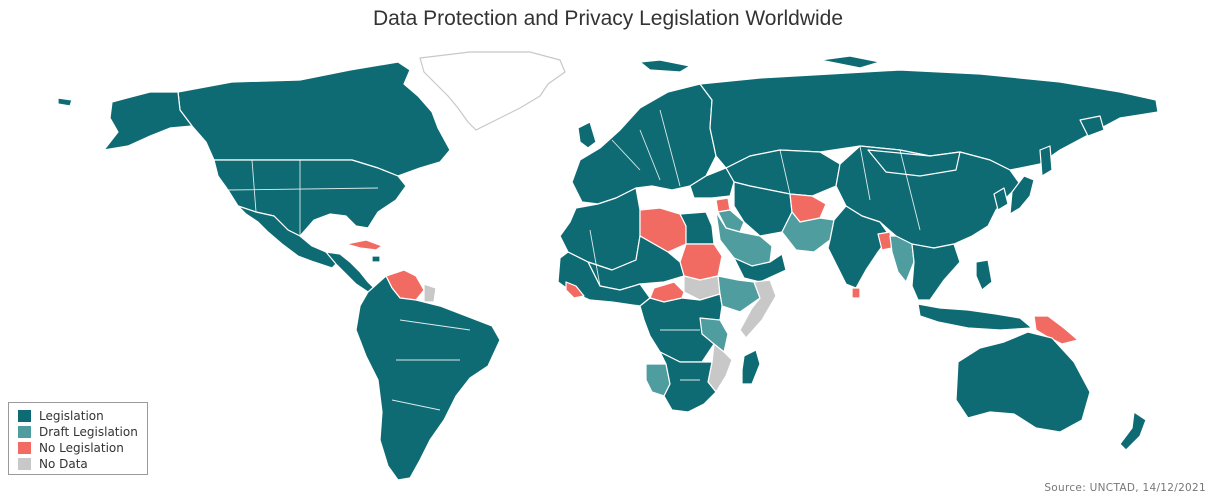 This screenshot has width=1220, height=501. I want to click on legend-item-legislation: Legislation, so click(82, 416).